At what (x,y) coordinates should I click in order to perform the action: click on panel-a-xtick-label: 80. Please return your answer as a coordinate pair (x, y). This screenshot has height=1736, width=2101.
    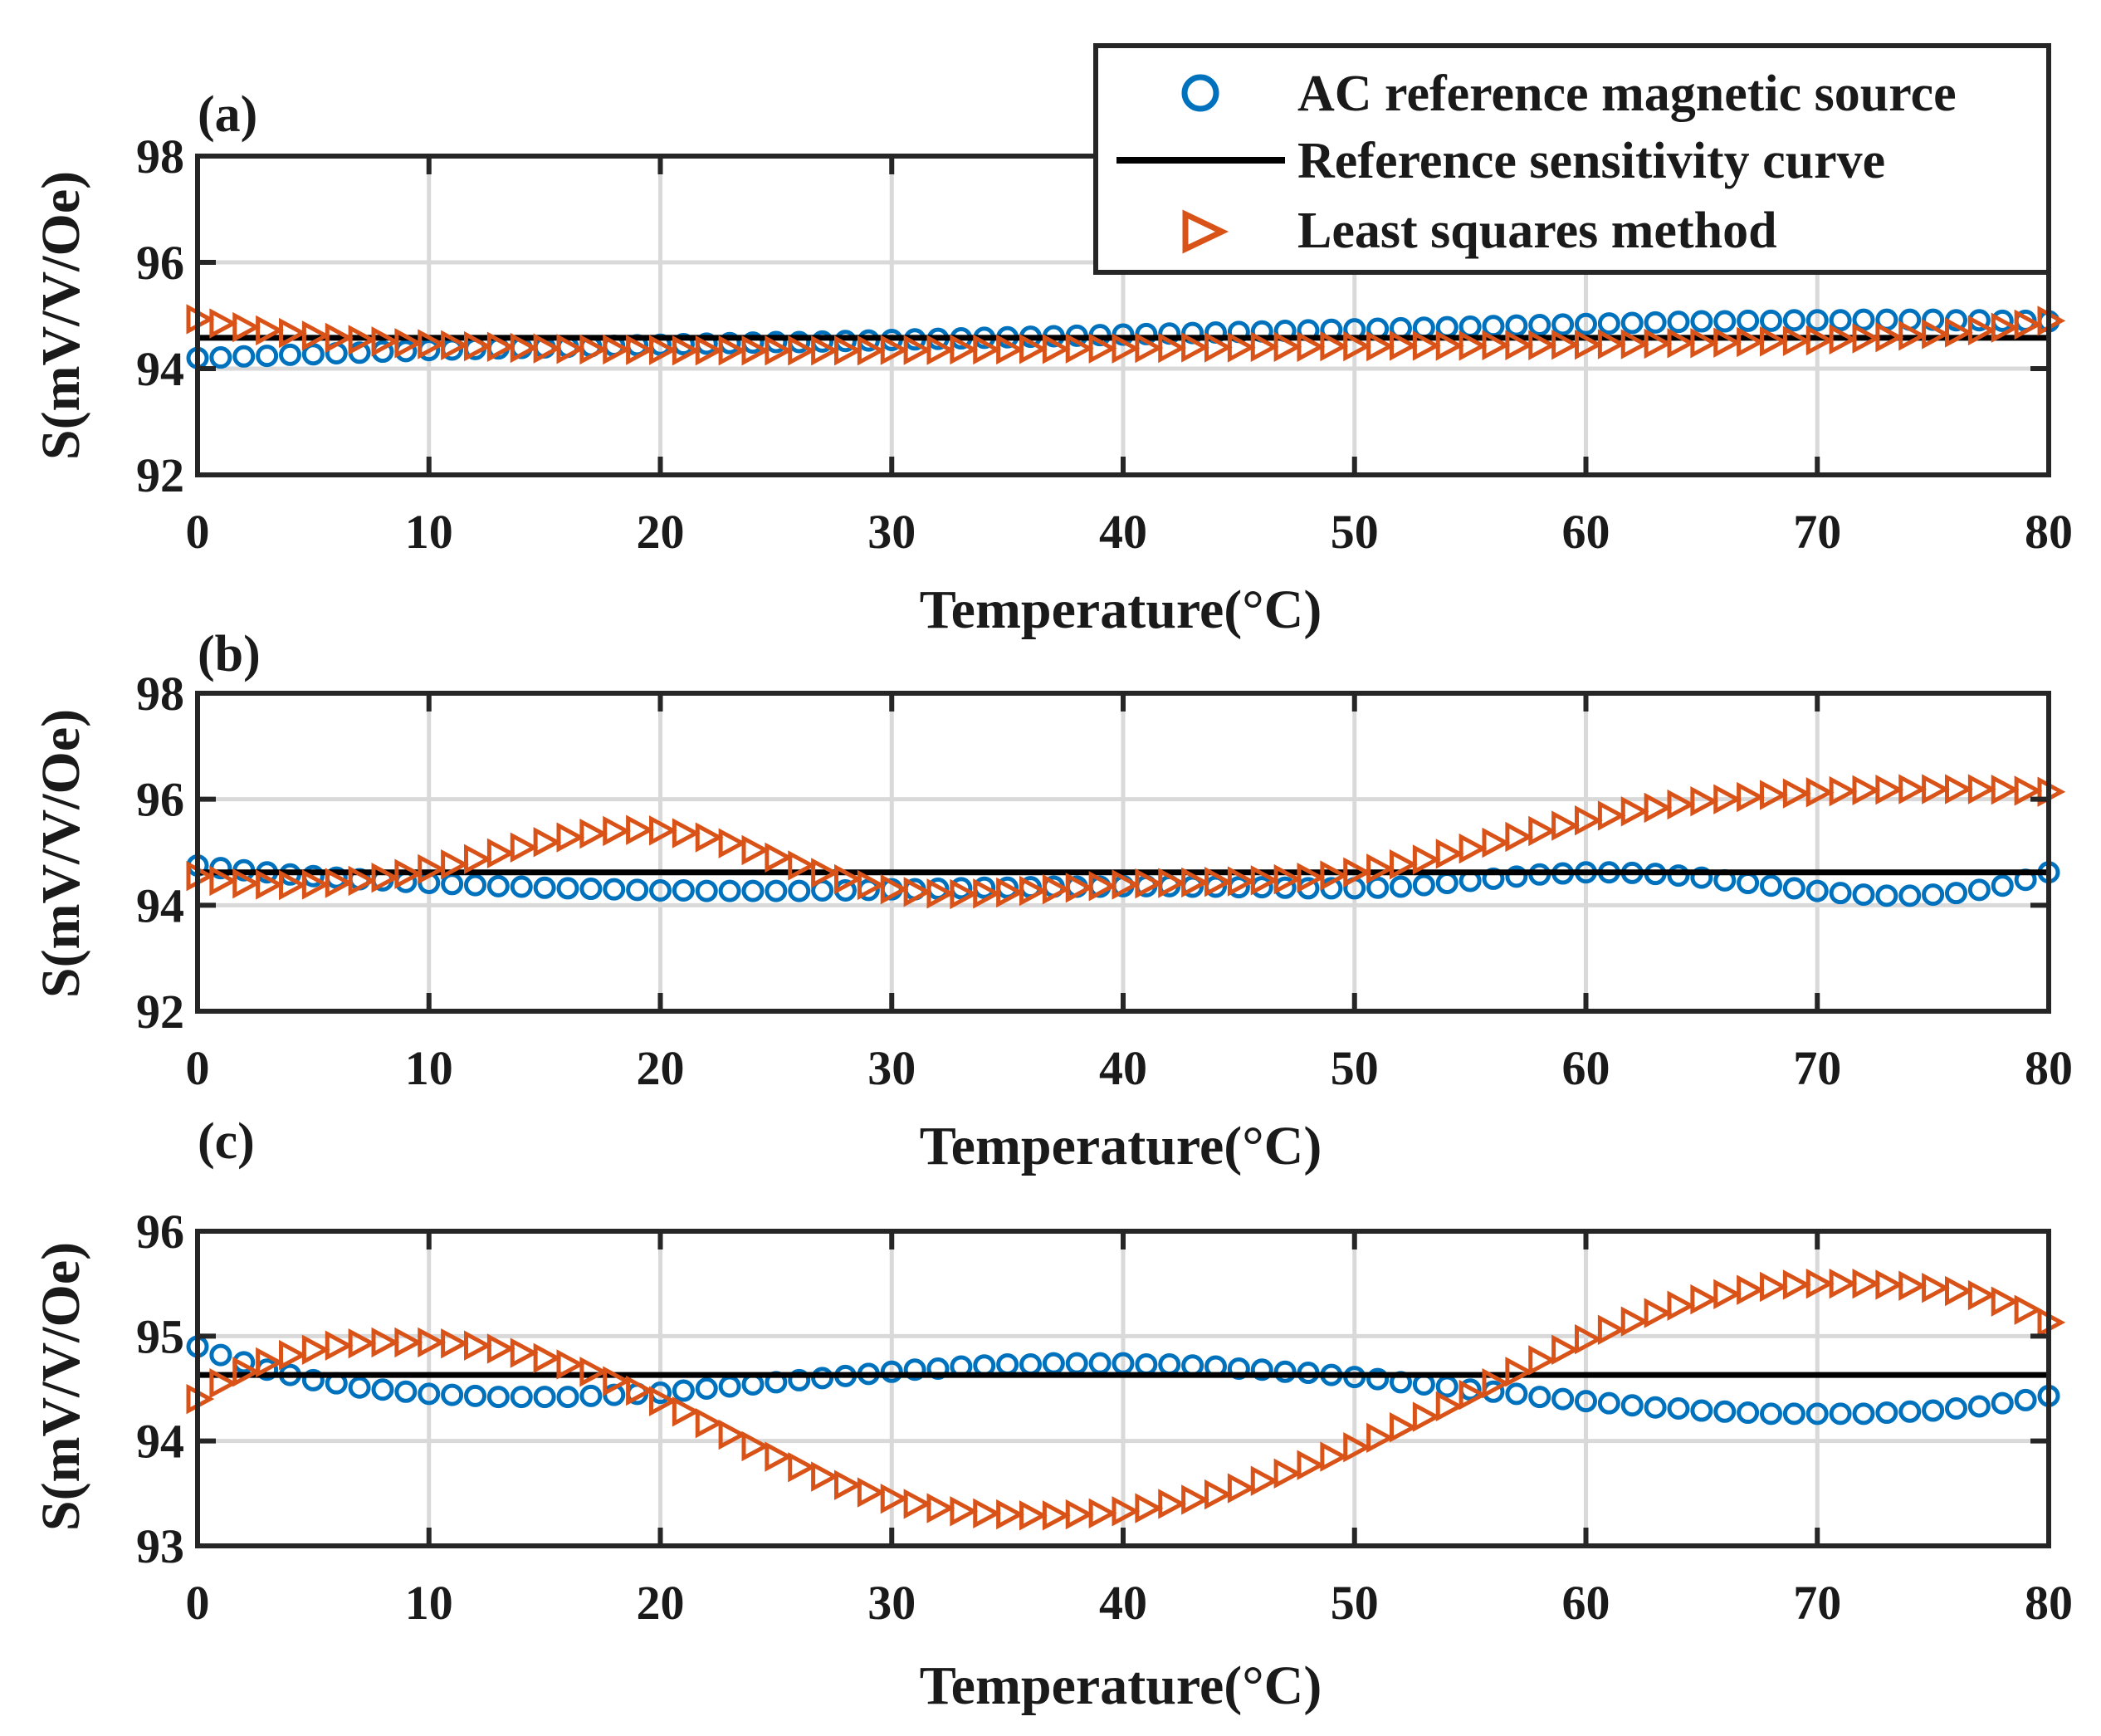
    Looking at the image, I should click on (2049, 532).